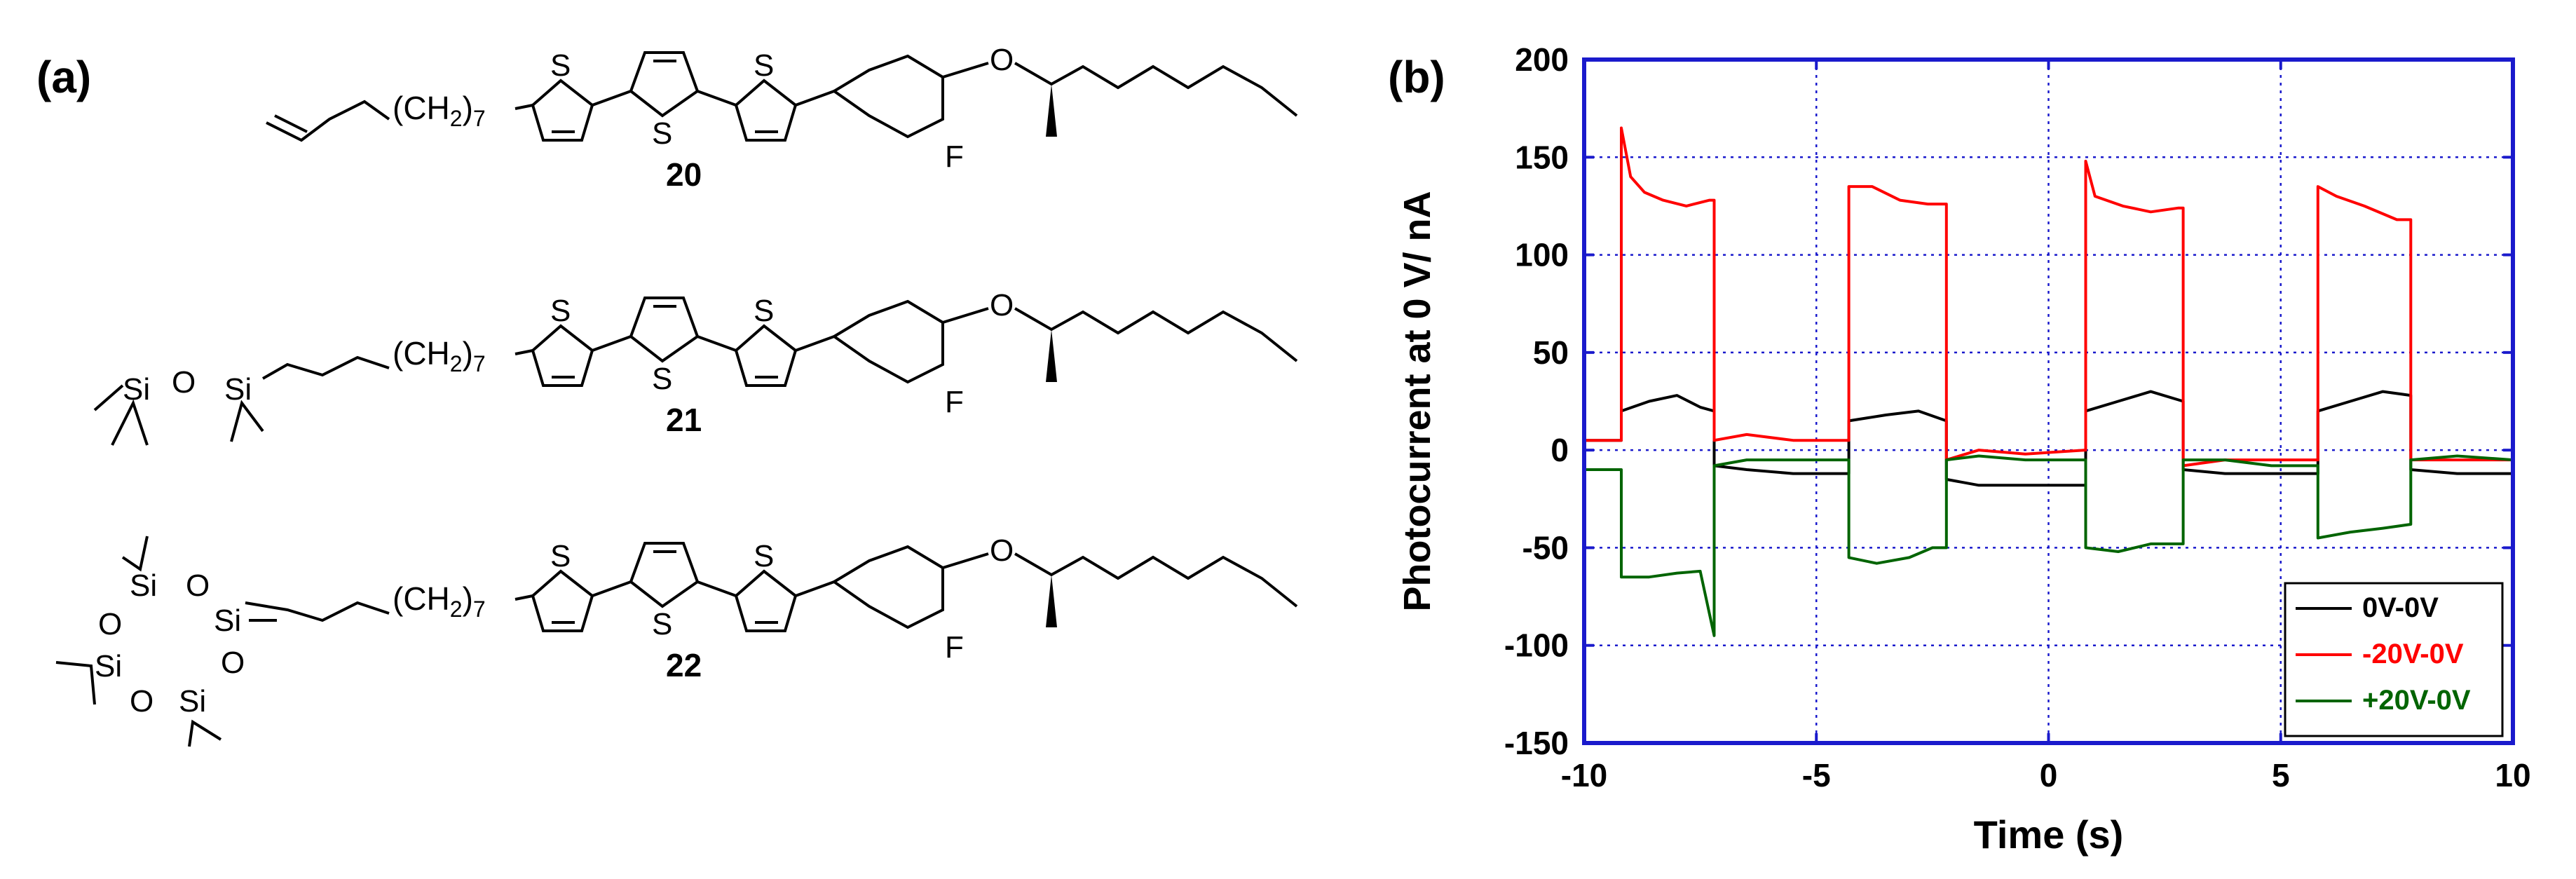  What do you see at coordinates (1560, 450) in the screenshot?
I see `y-tick-label: 0` at bounding box center [1560, 450].